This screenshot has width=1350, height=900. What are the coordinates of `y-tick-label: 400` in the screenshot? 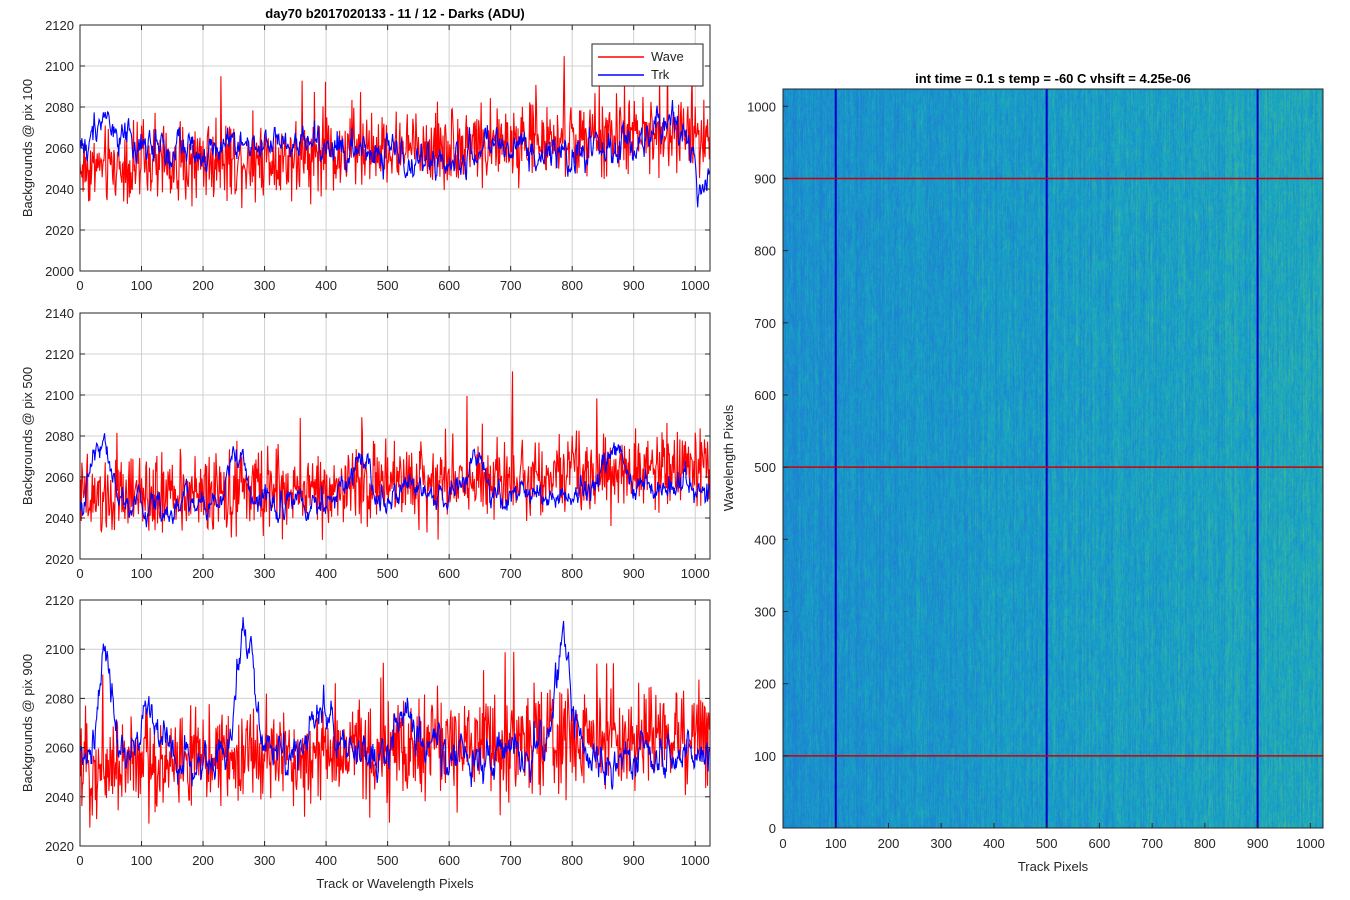 It's located at (765, 539).